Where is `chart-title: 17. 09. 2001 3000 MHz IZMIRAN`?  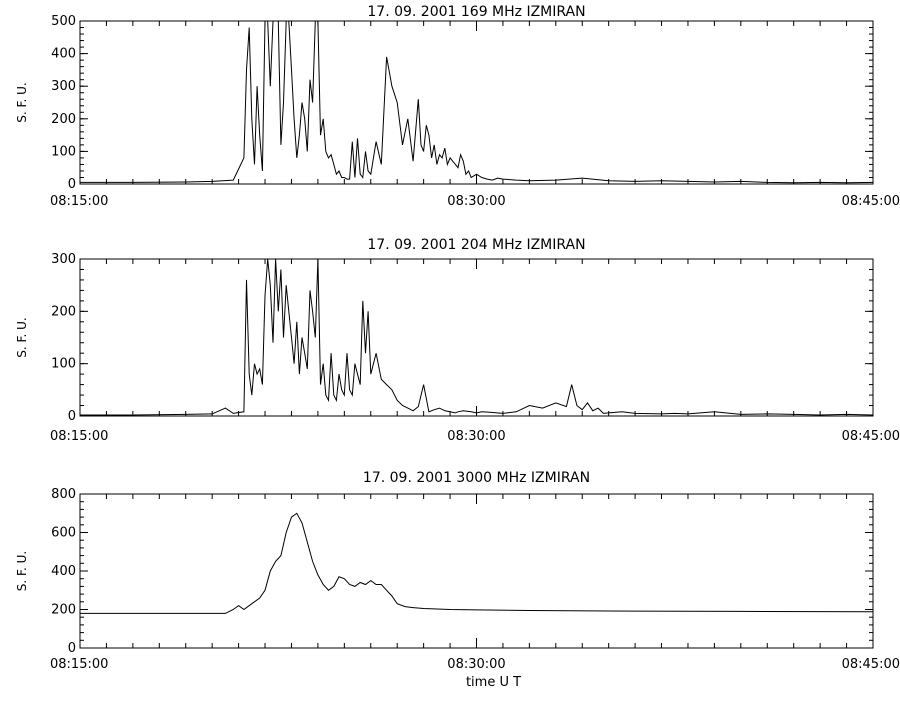 chart-title: 17. 09. 2001 3000 MHz IZMIRAN is located at coordinates (476, 478).